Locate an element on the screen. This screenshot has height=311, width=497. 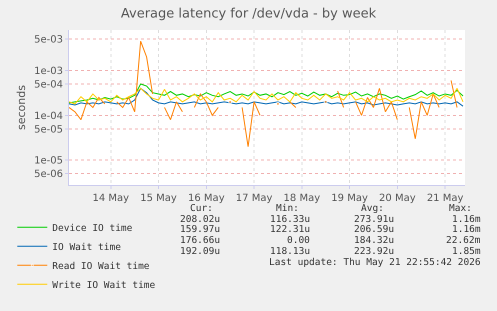
text: 0.00 is located at coordinates (298, 240).